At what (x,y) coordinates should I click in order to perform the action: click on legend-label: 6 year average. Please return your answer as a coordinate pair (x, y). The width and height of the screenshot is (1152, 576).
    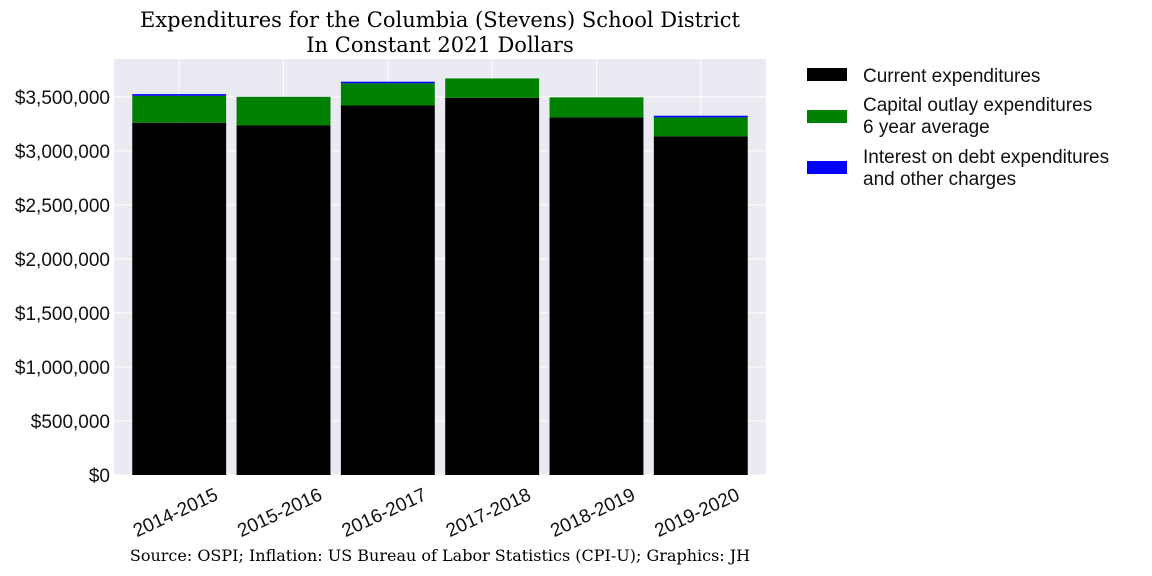
    Looking at the image, I should click on (926, 127).